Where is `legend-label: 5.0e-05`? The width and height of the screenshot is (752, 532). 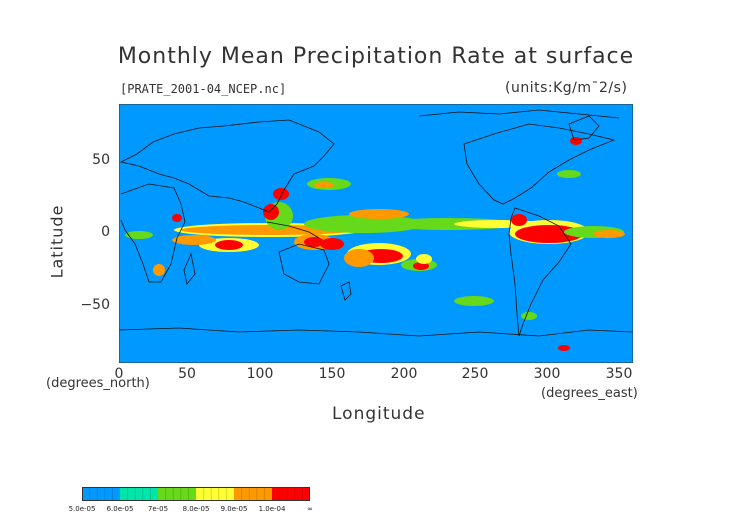 legend-label: 5.0e-05 is located at coordinates (82, 509).